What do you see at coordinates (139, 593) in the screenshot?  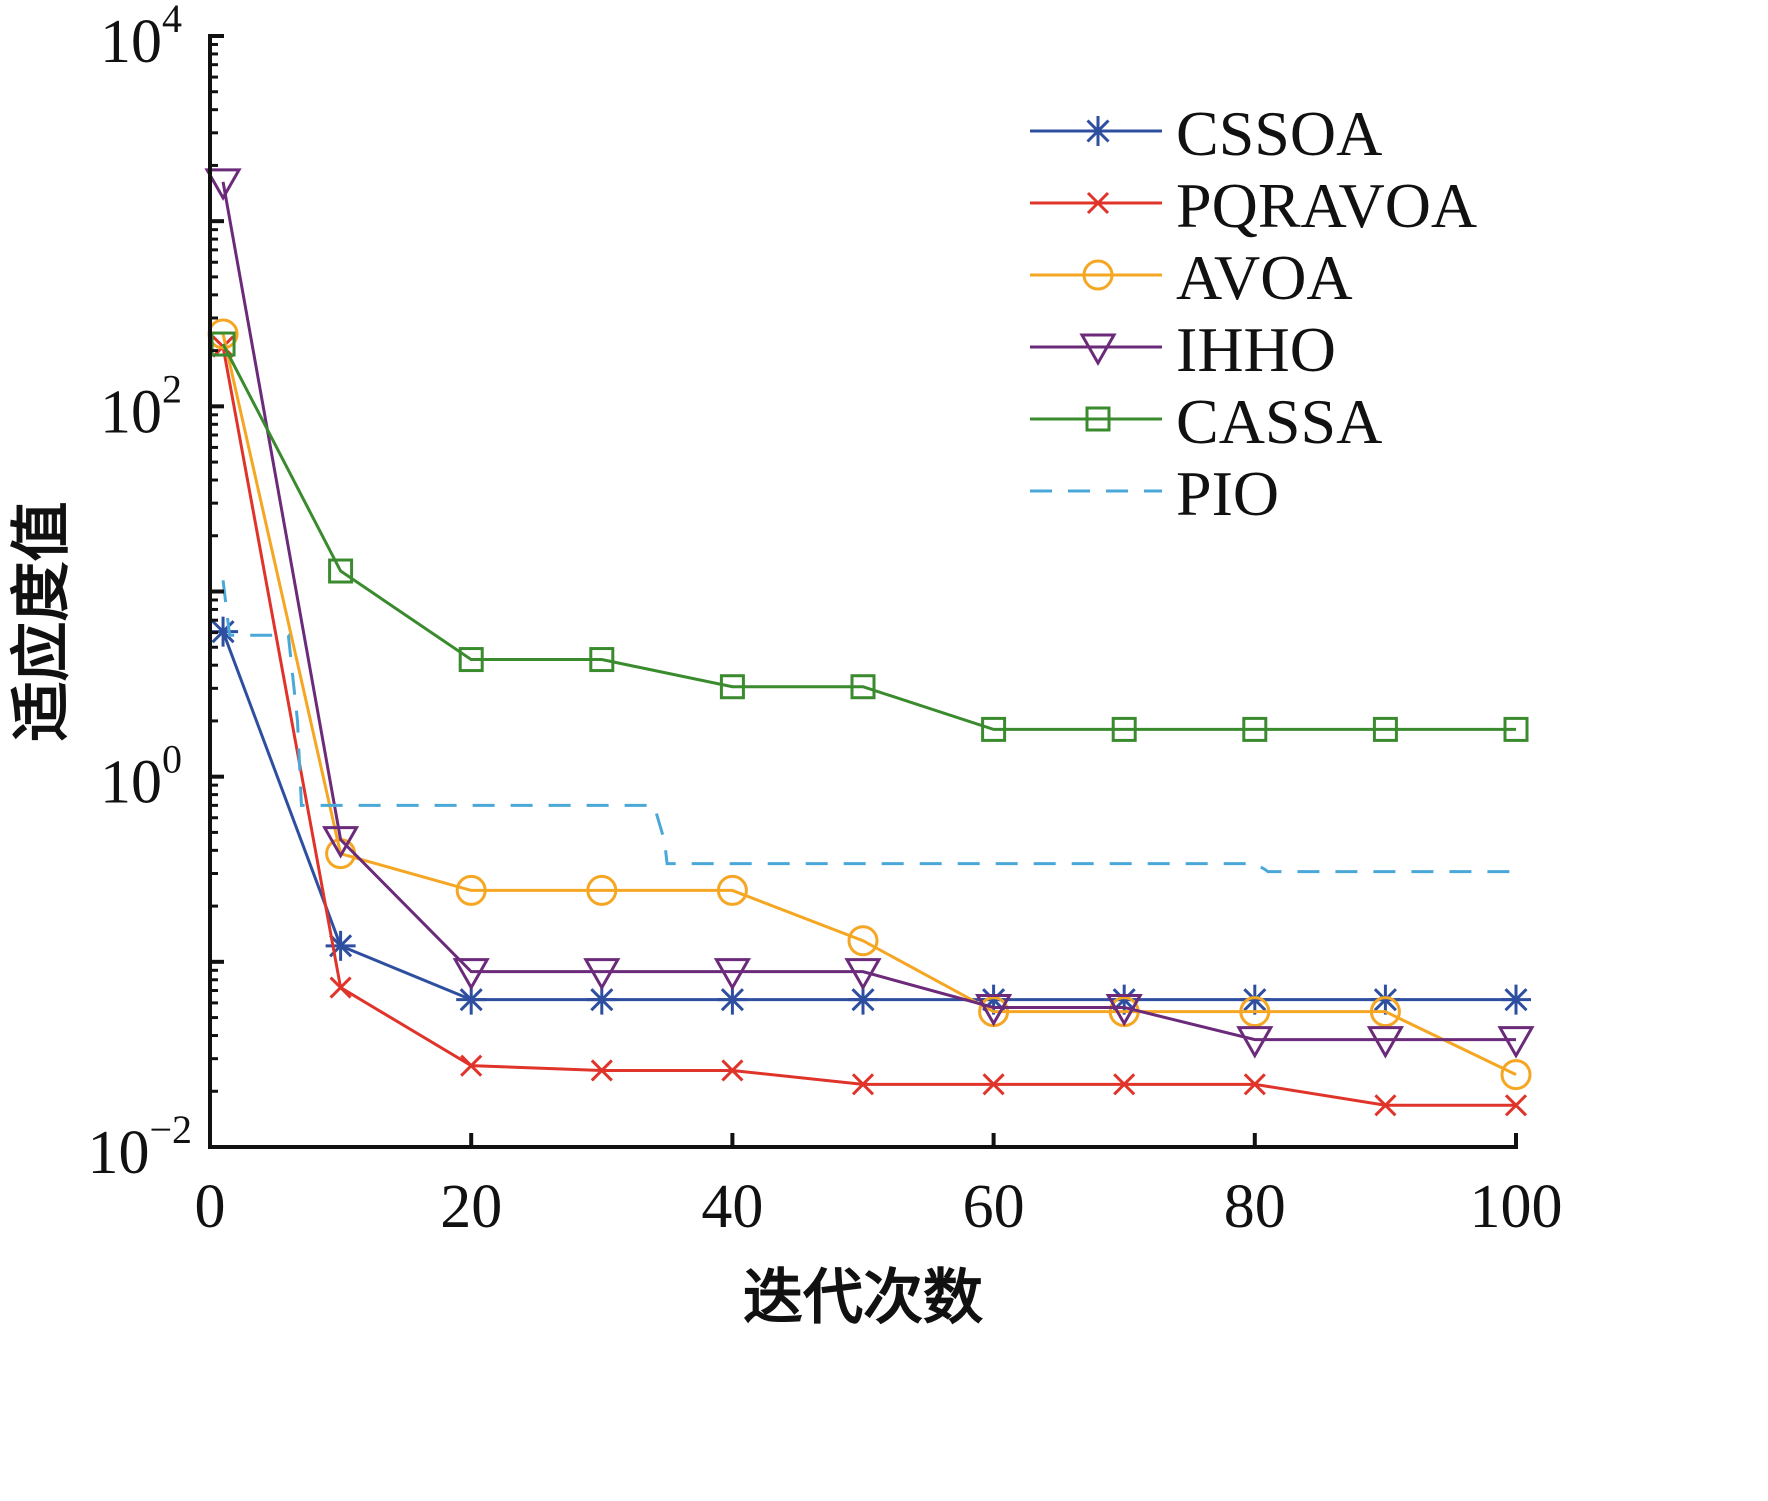 I see `y-tick-labels: 10⁻² 10⁰ 10² 10⁴` at bounding box center [139, 593].